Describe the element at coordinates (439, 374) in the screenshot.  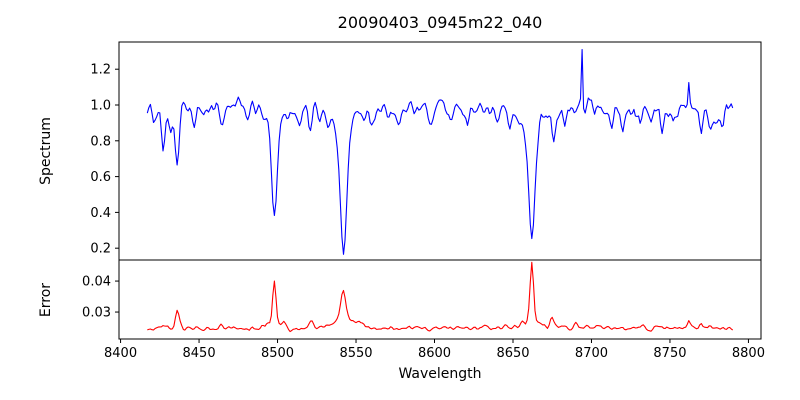
I see `x-axis-label: Wavelength` at that location.